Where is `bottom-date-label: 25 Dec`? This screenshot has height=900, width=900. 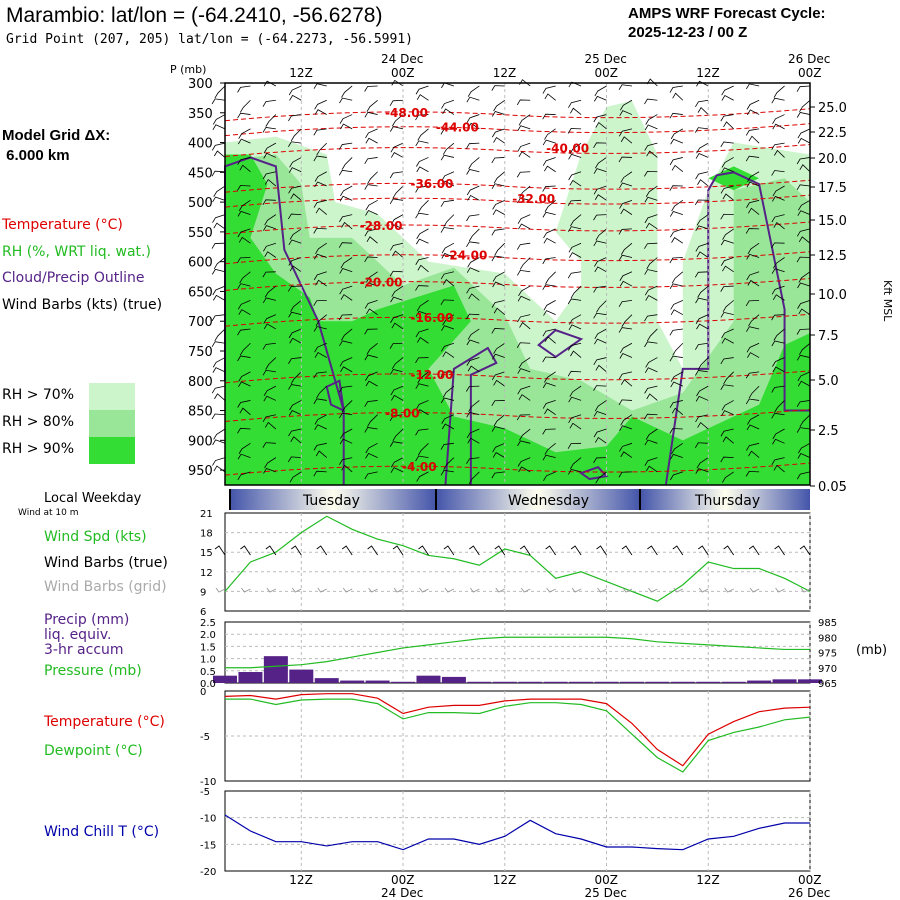 bottom-date-label: 25 Dec is located at coordinates (606, 893).